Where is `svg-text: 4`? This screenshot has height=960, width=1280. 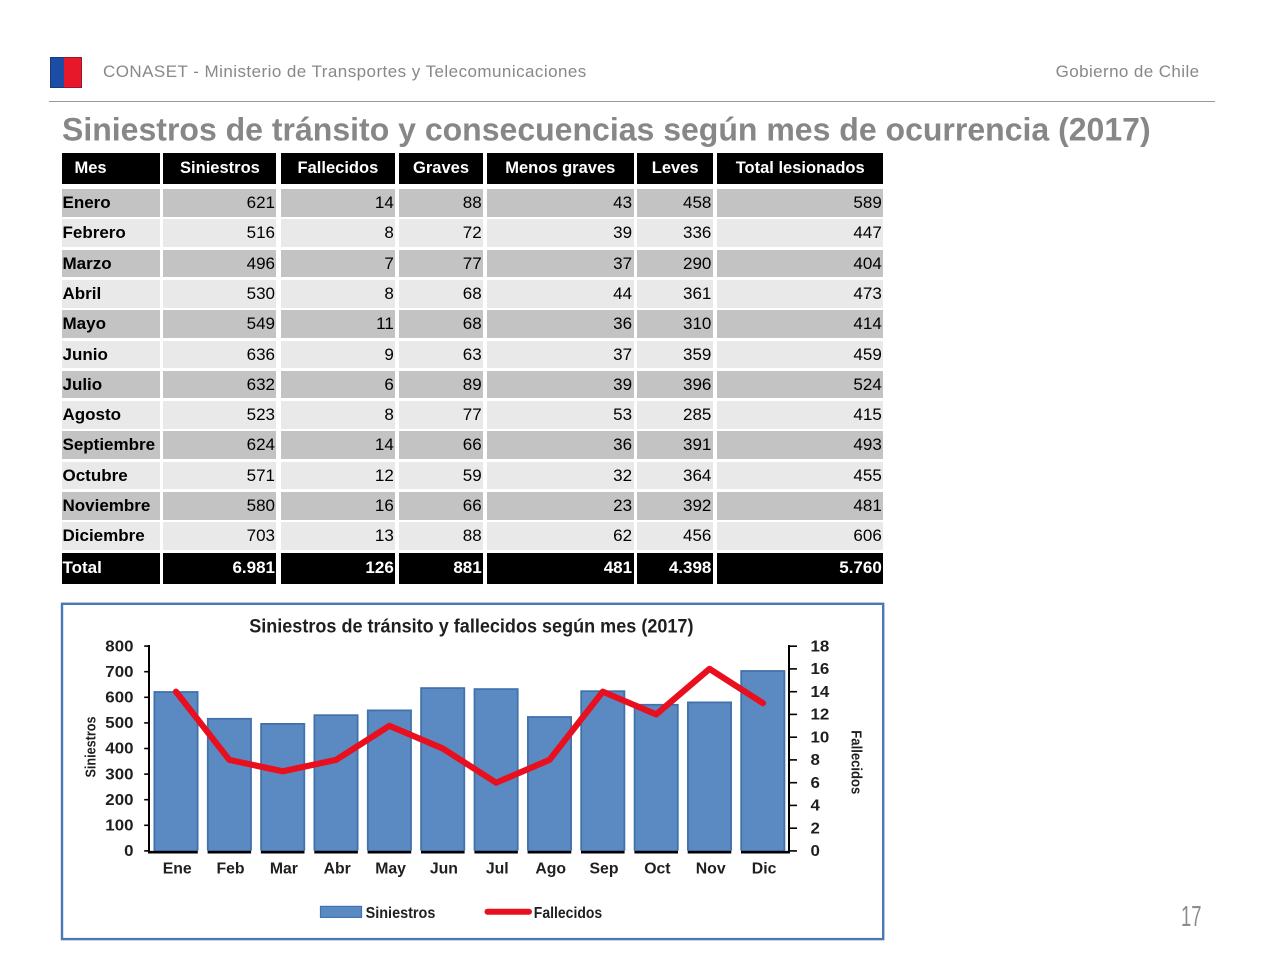
svg-text: 4 is located at coordinates (816, 806).